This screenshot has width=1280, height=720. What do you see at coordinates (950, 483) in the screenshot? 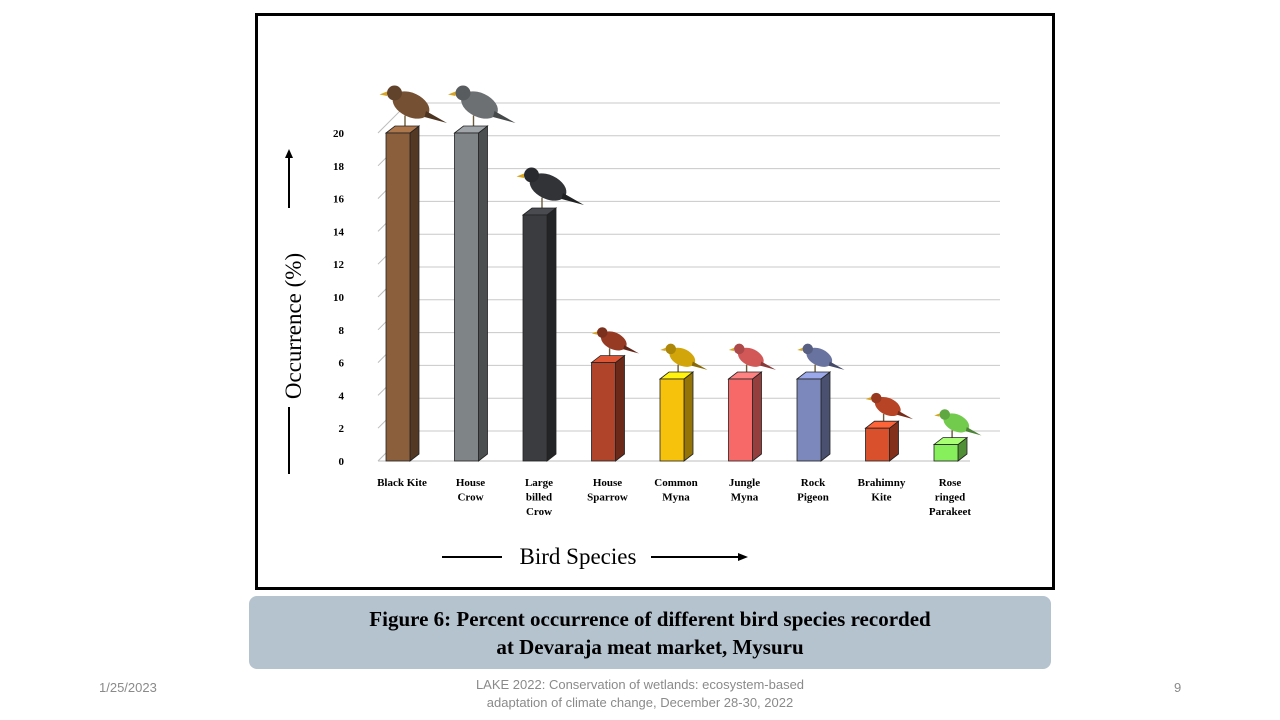
I see `x-category-label: Rose` at bounding box center [950, 483].